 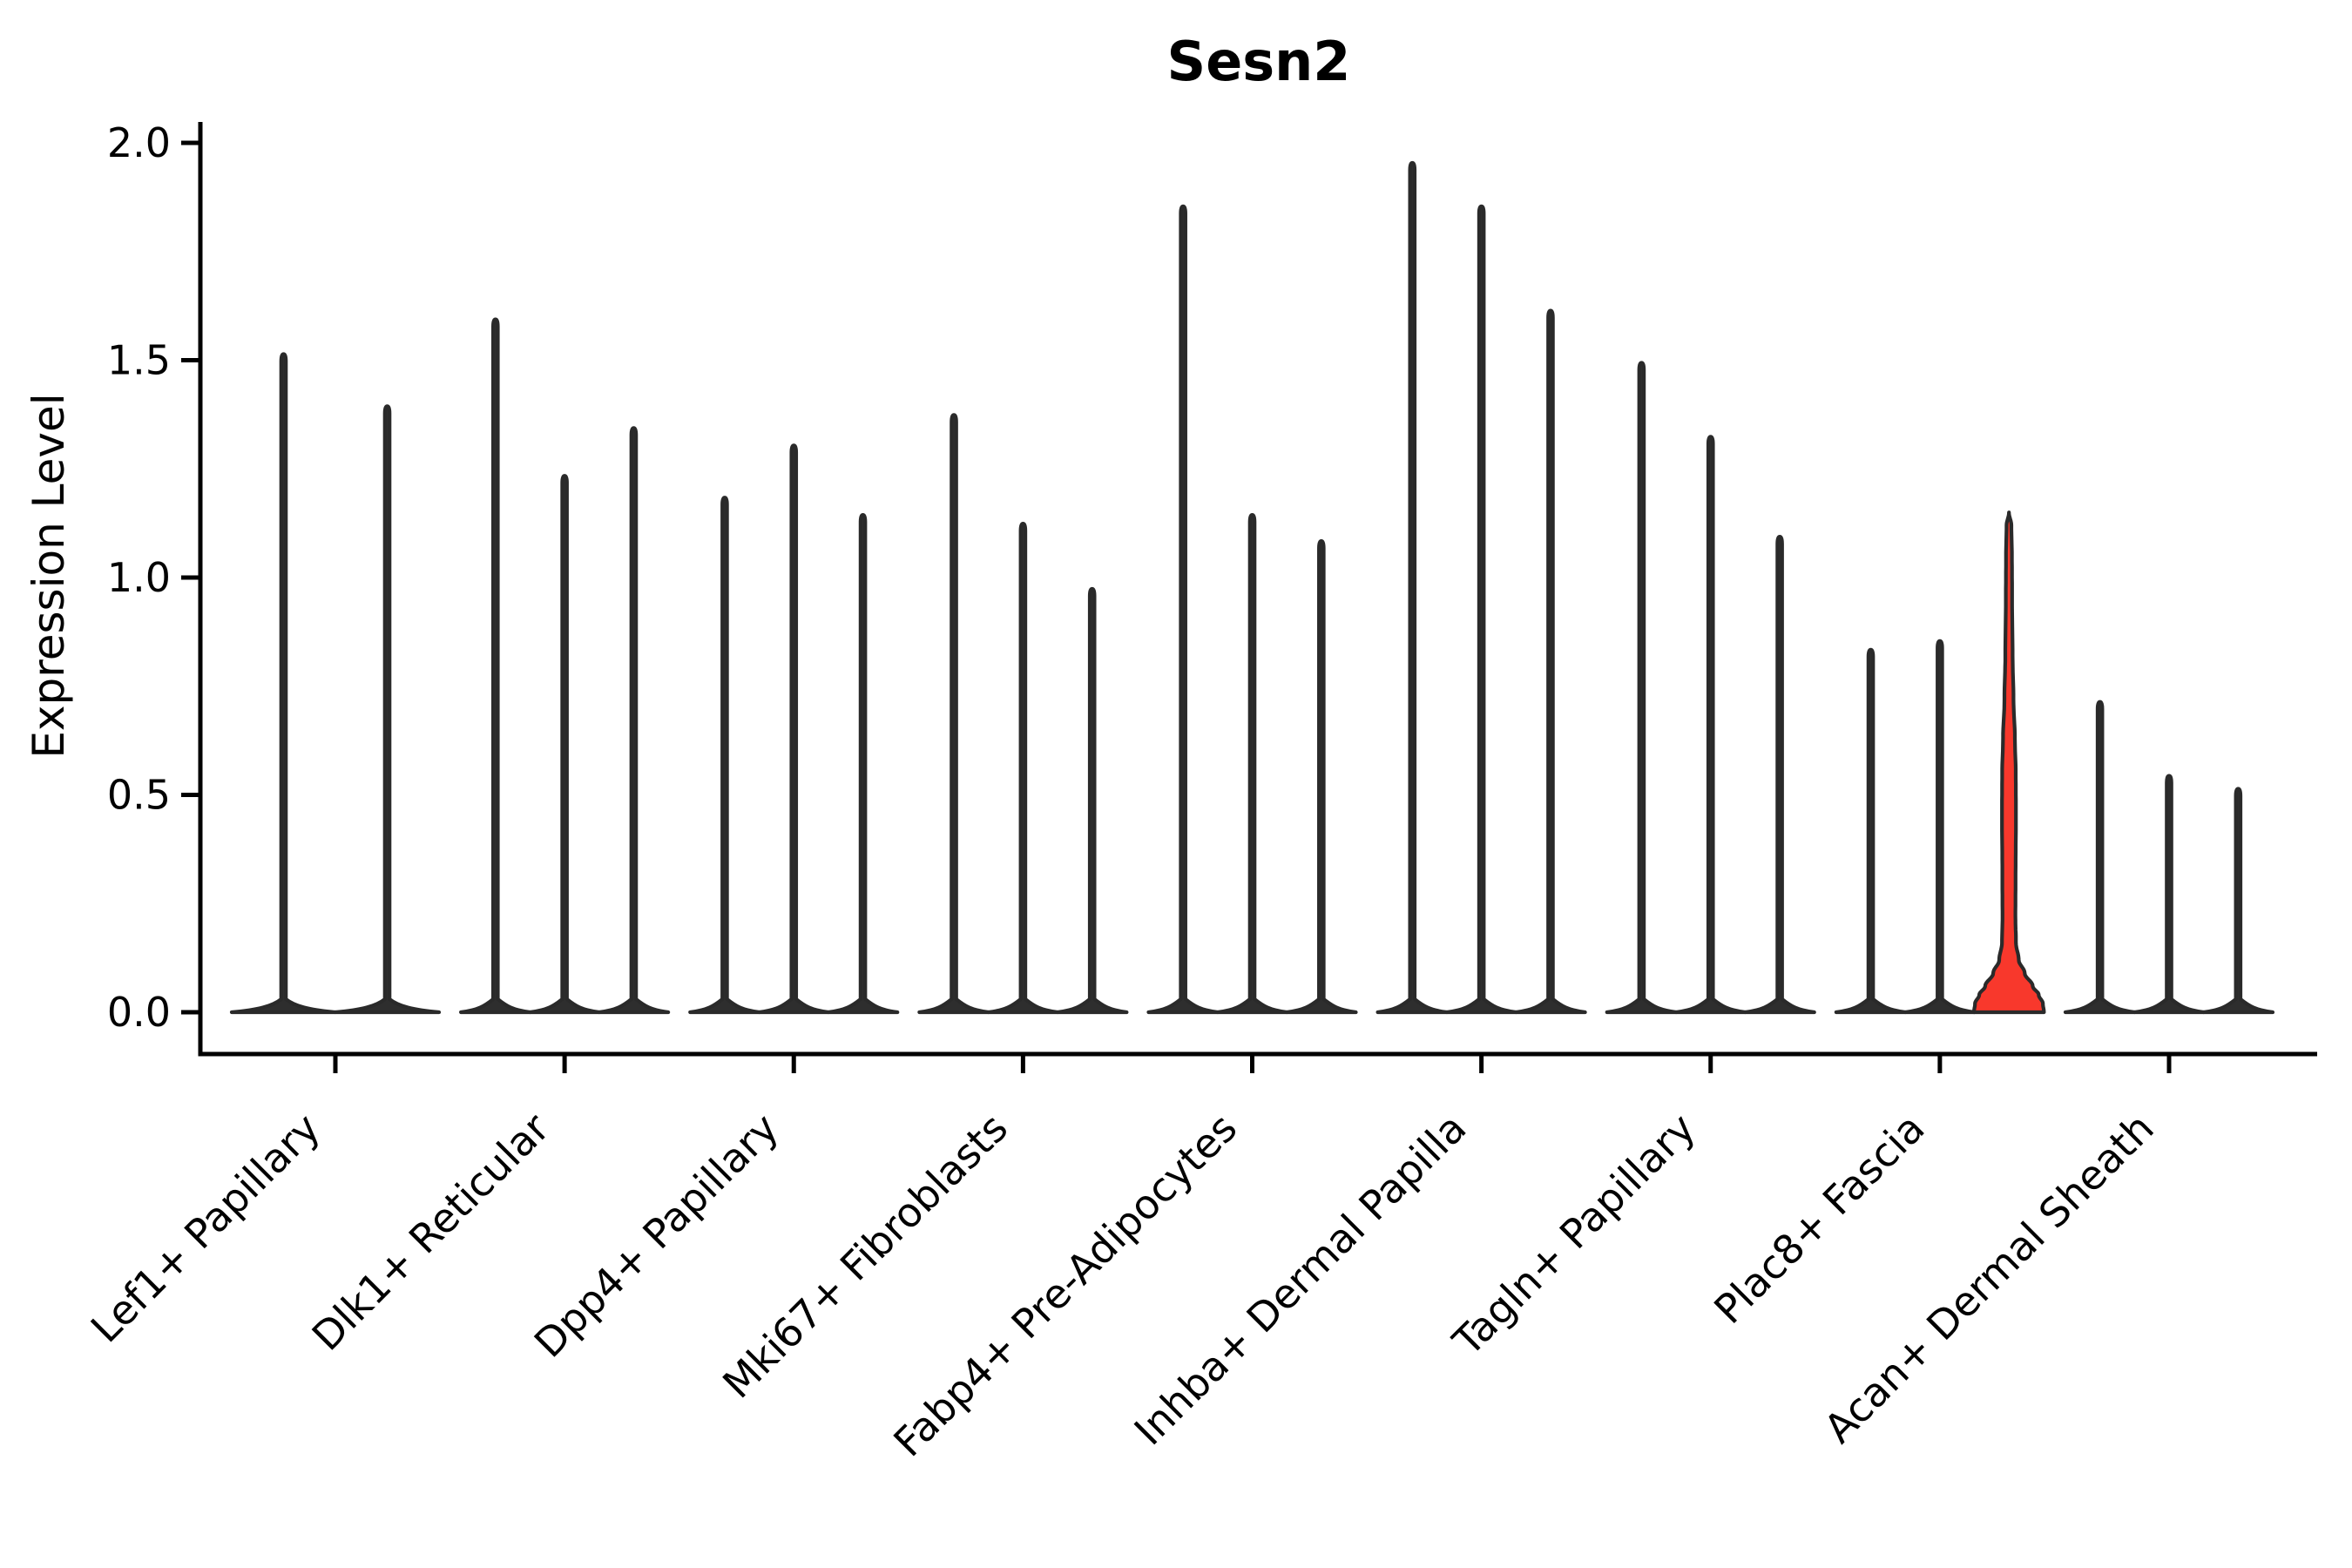 I want to click on violin-highlighted, so click(x=2008, y=762).